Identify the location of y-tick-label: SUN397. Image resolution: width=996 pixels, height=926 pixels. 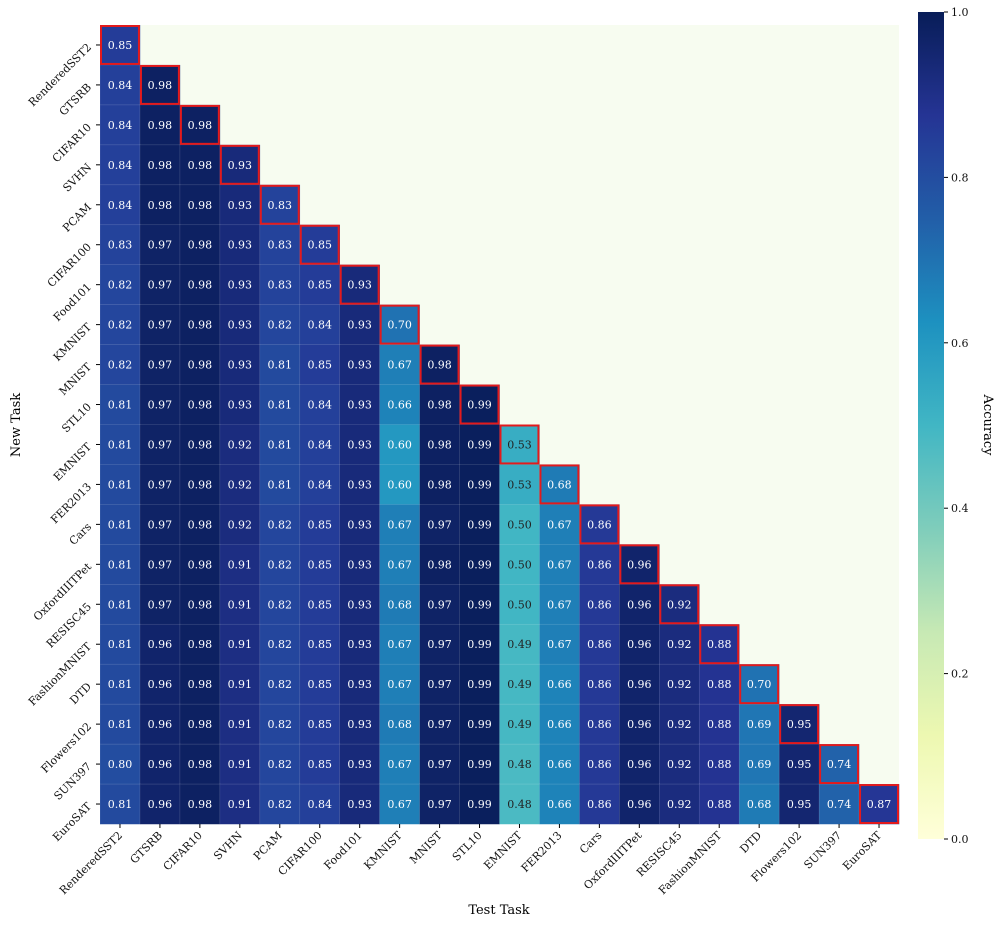
(72, 781).